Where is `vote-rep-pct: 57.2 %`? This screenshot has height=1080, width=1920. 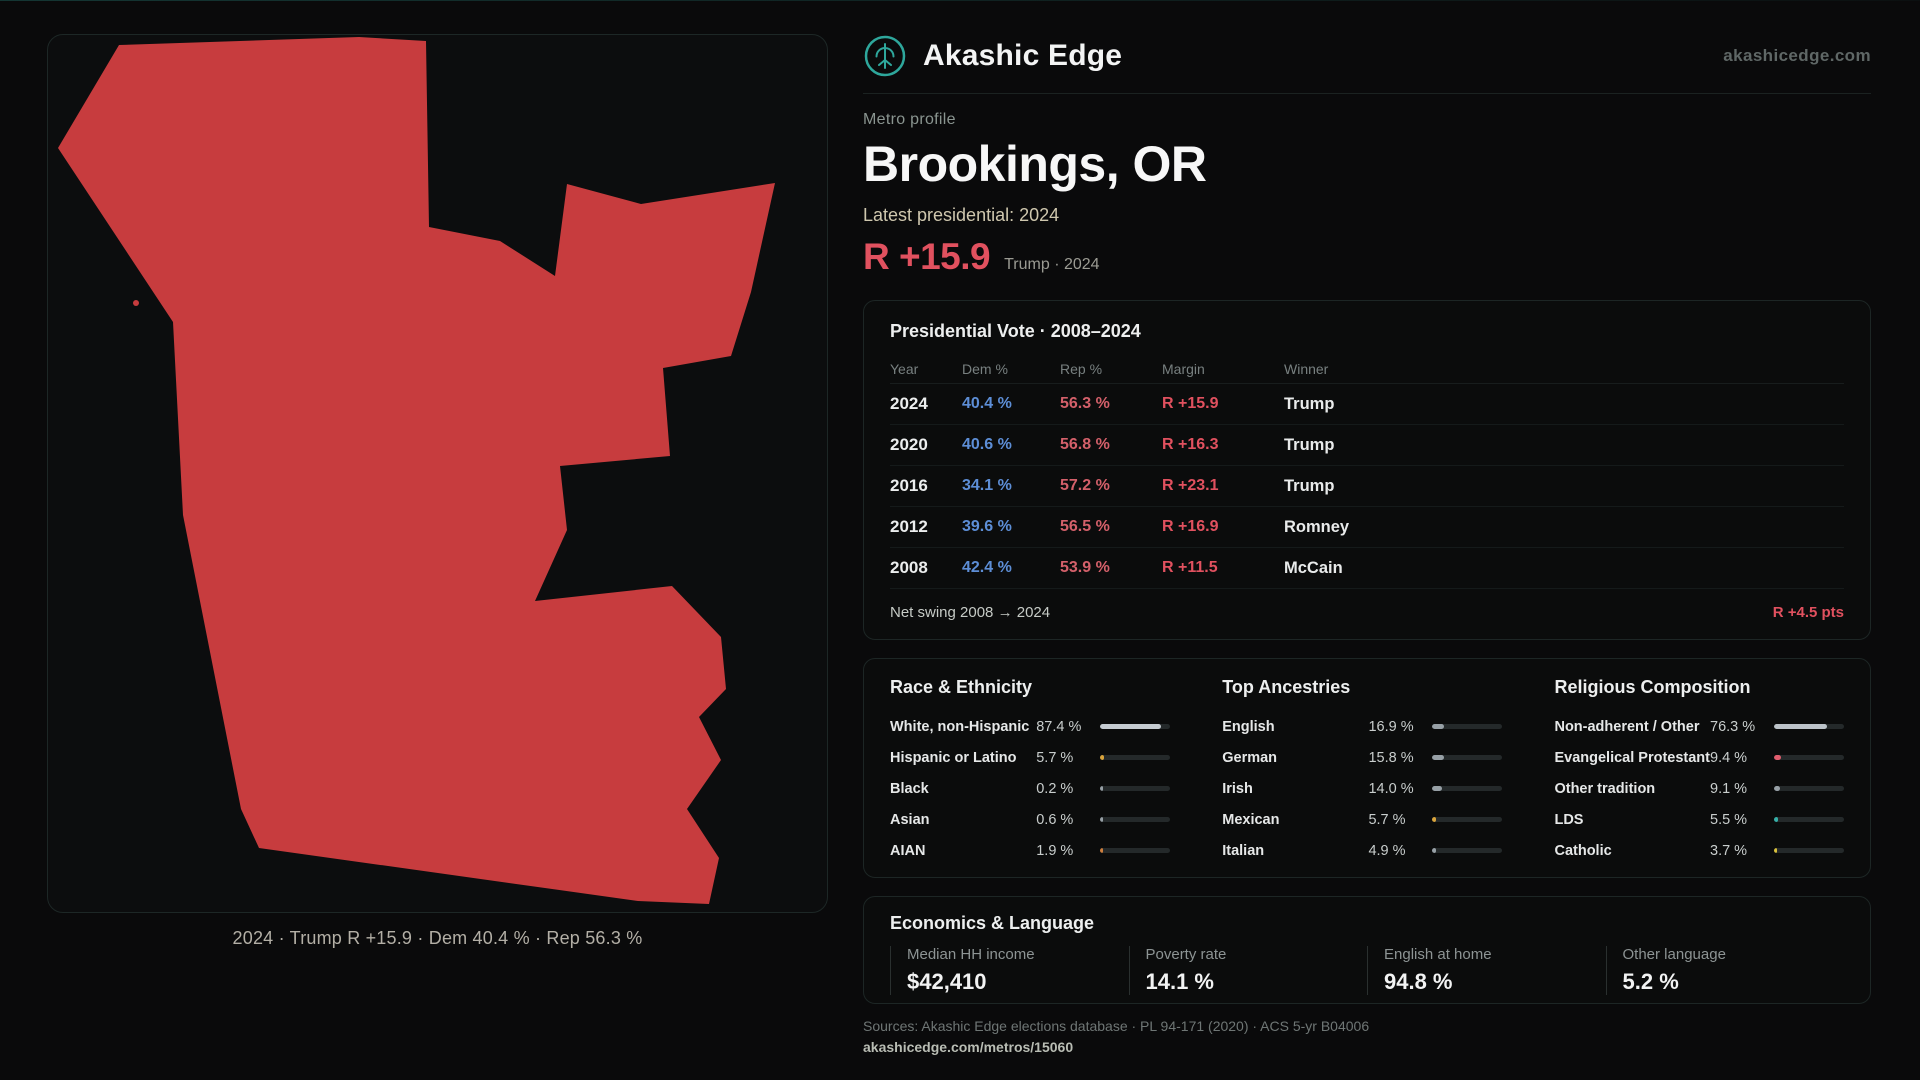
vote-rep-pct: 57.2 % is located at coordinates (1085, 485).